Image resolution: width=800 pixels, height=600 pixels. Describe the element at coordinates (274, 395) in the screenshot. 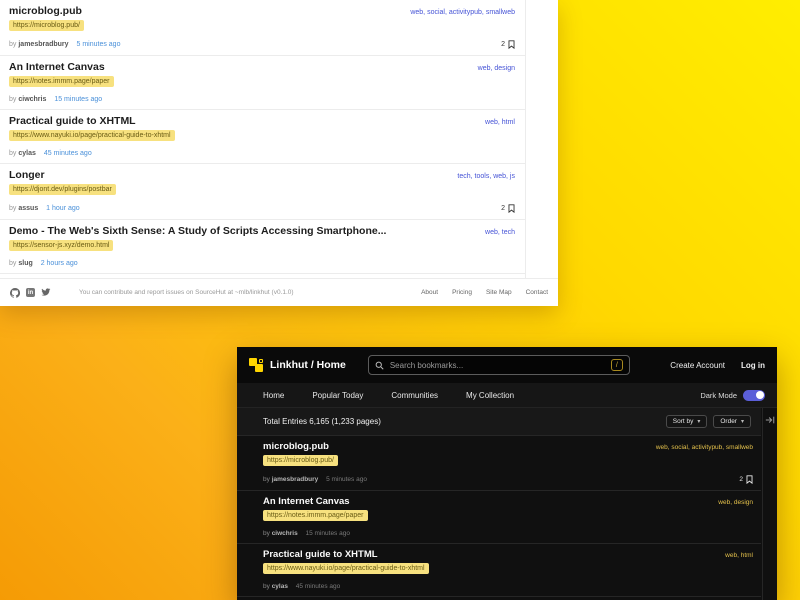

I see `nav-item-home: Home` at that location.